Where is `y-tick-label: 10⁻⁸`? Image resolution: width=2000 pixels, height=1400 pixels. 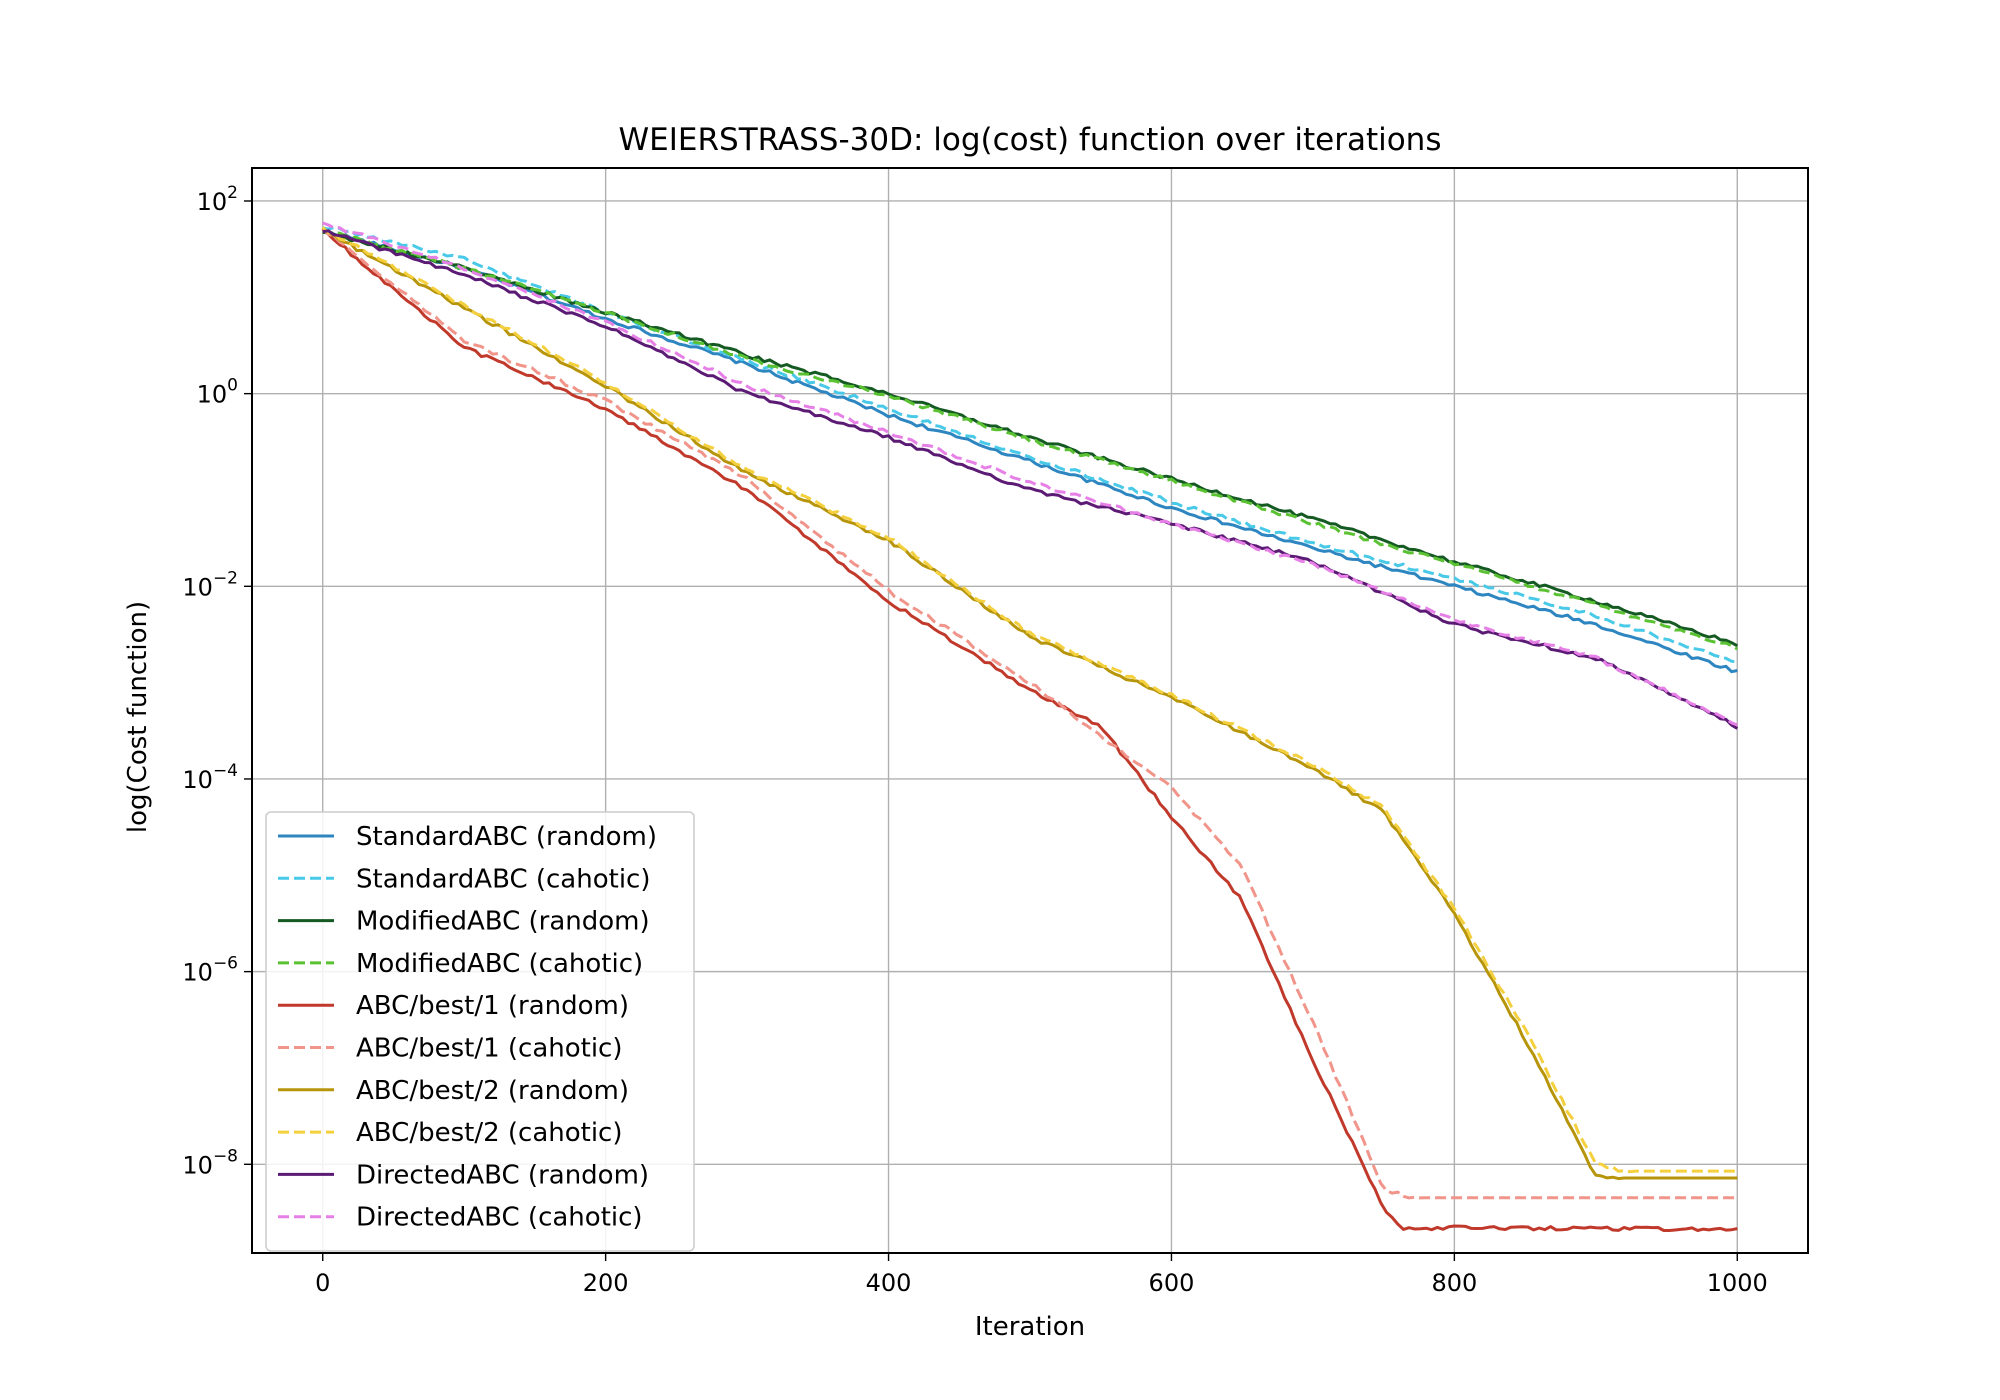
y-tick-label: 10⁻⁸ is located at coordinates (210, 1162).